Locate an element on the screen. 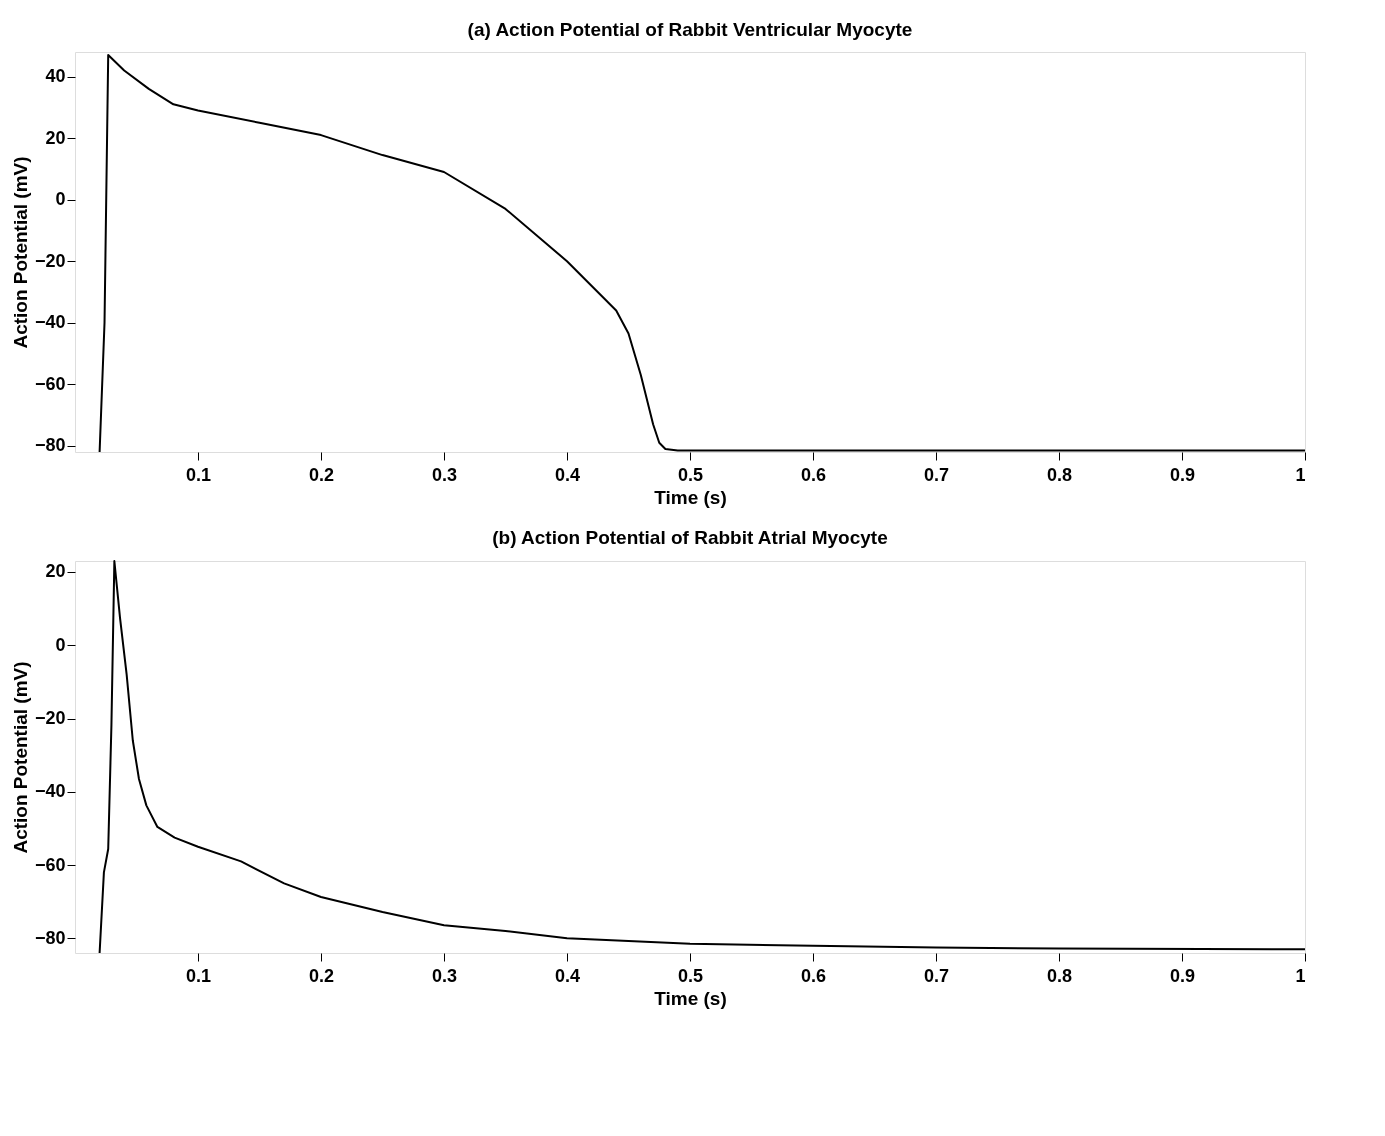 The image size is (1385, 1136). y-tick-label: 40 is located at coordinates (55, 76).